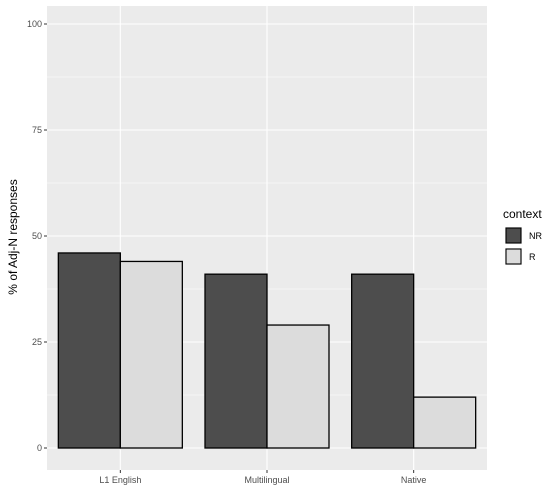  What do you see at coordinates (236, 361) in the screenshot?
I see `bar-nr-multilingual` at bounding box center [236, 361].